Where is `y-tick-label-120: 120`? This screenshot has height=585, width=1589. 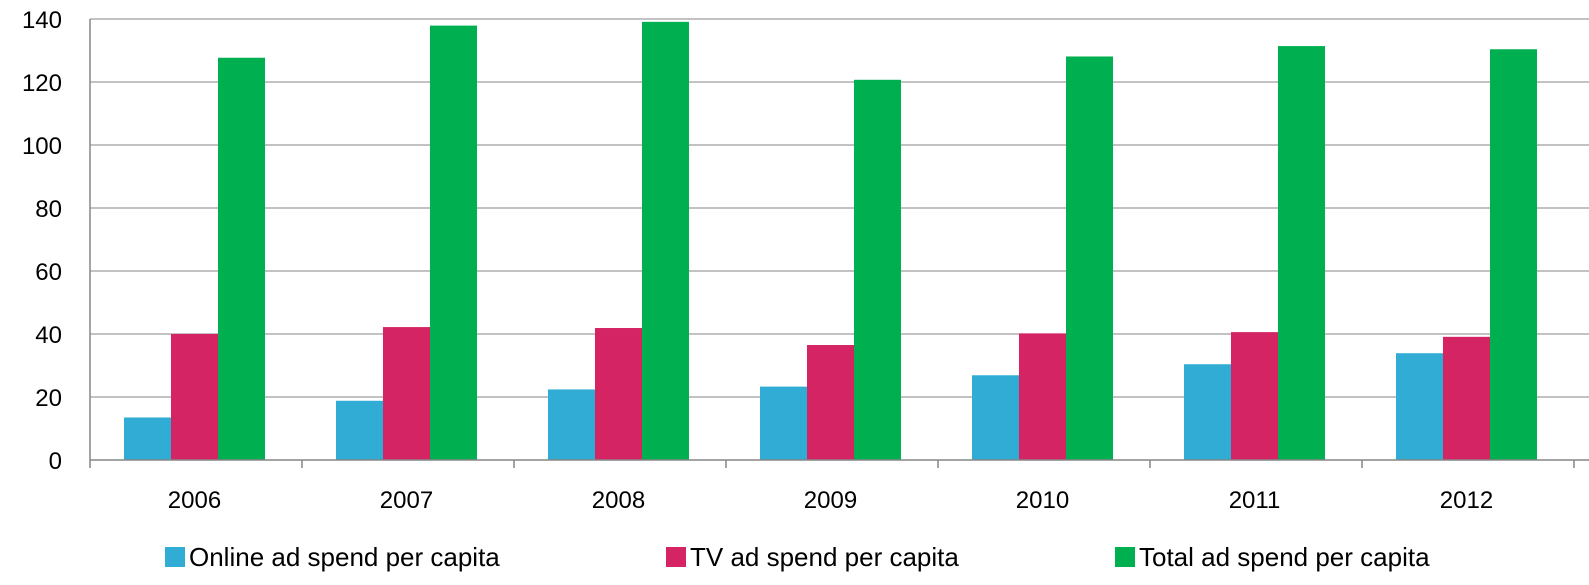 y-tick-label-120: 120 is located at coordinates (42, 83).